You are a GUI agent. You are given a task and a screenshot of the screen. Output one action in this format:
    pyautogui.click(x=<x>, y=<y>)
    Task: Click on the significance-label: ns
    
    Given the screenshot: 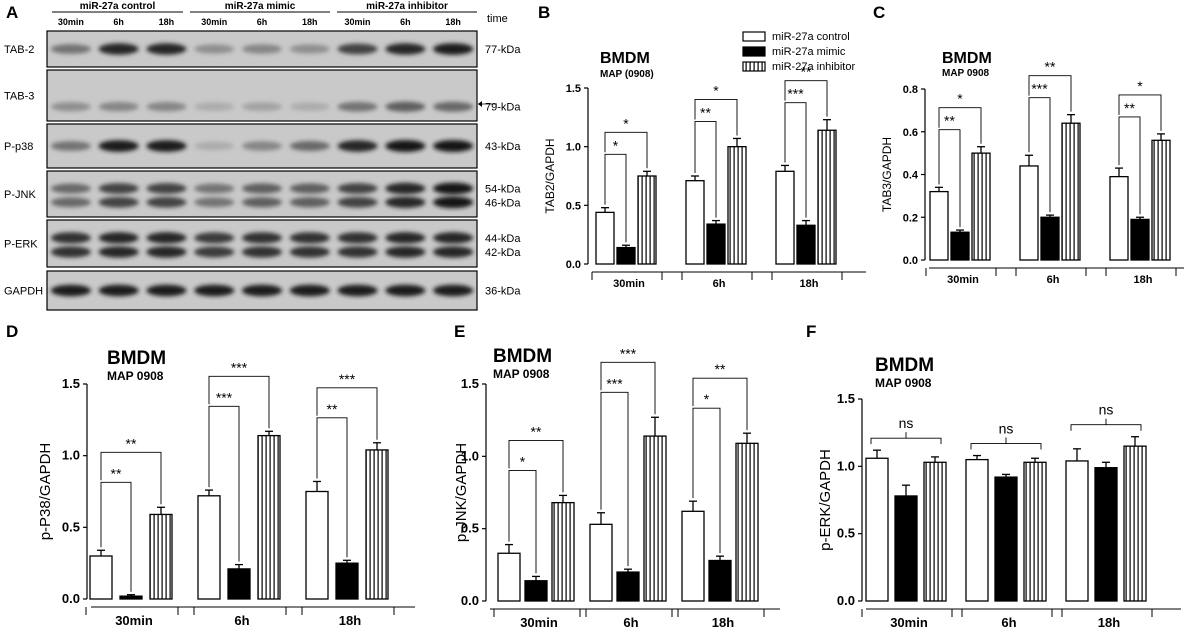 What is the action you would take?
    pyautogui.click(x=1106, y=410)
    